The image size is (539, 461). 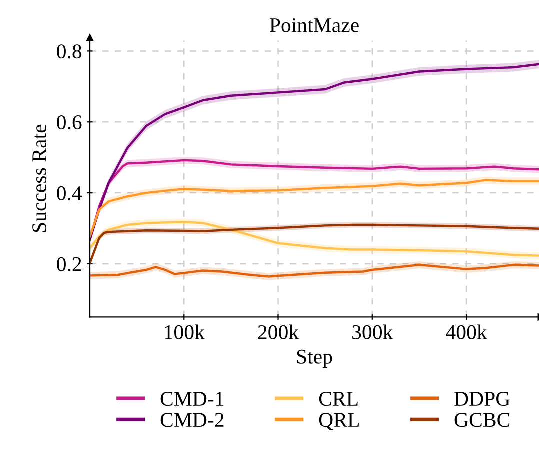 What do you see at coordinates (69, 193) in the screenshot?
I see `y-tick-label: 0.4` at bounding box center [69, 193].